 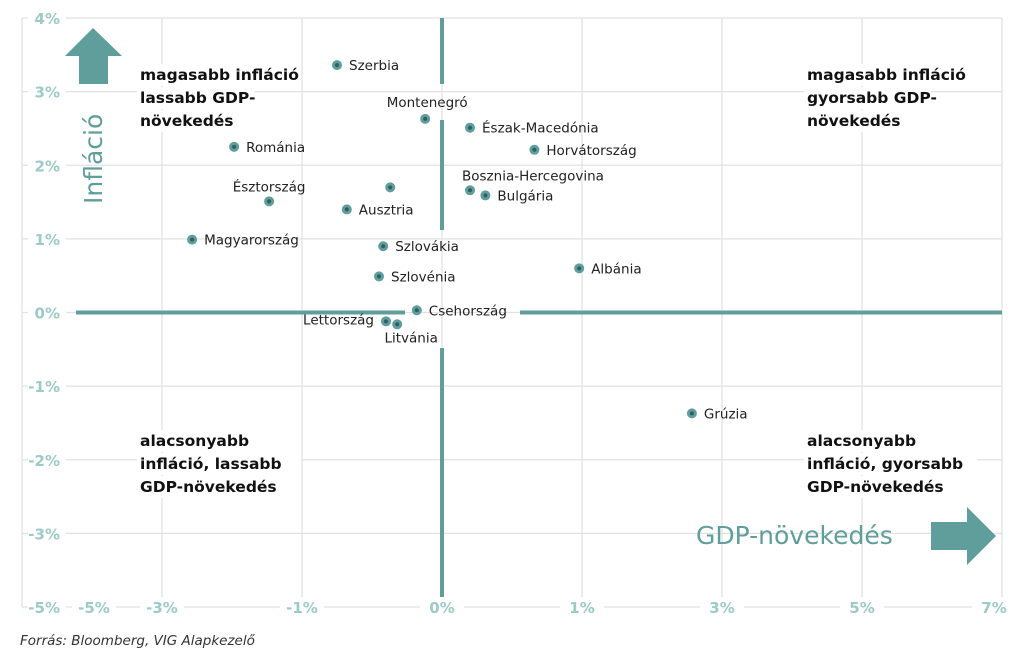 What do you see at coordinates (410, 338) in the screenshot?
I see `point-label: Litvánia` at bounding box center [410, 338].